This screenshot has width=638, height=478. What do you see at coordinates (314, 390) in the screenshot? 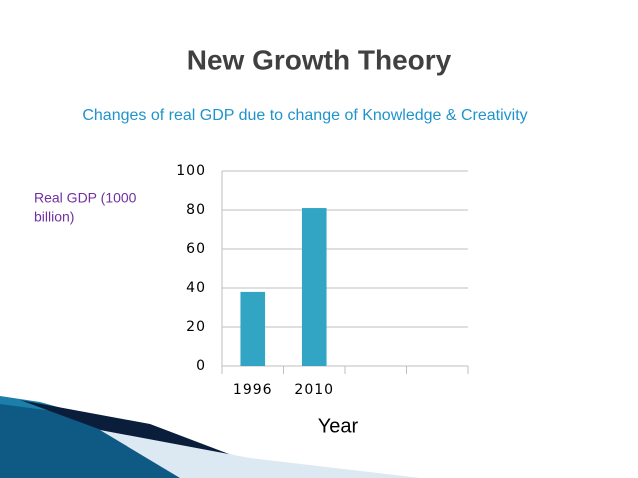
I see `x-tick-label: 2010` at bounding box center [314, 390].